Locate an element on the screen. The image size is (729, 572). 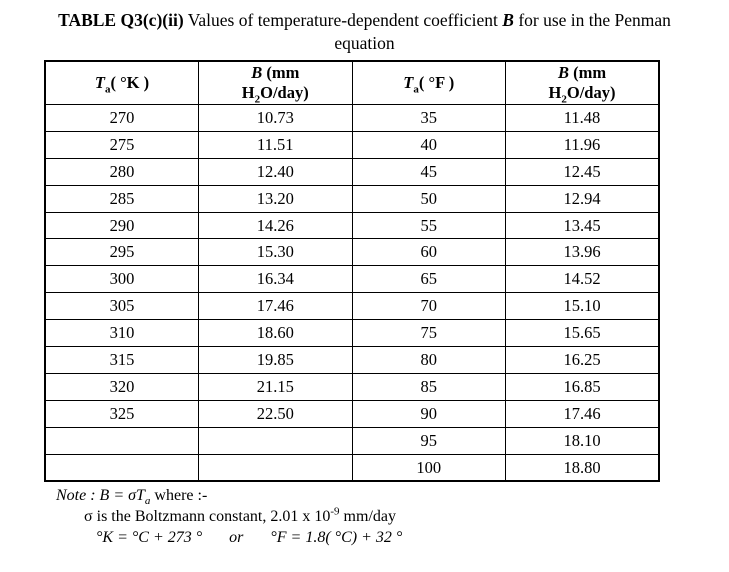
table-row: 270 10.73 35 11.48 is located at coordinates (352, 118).